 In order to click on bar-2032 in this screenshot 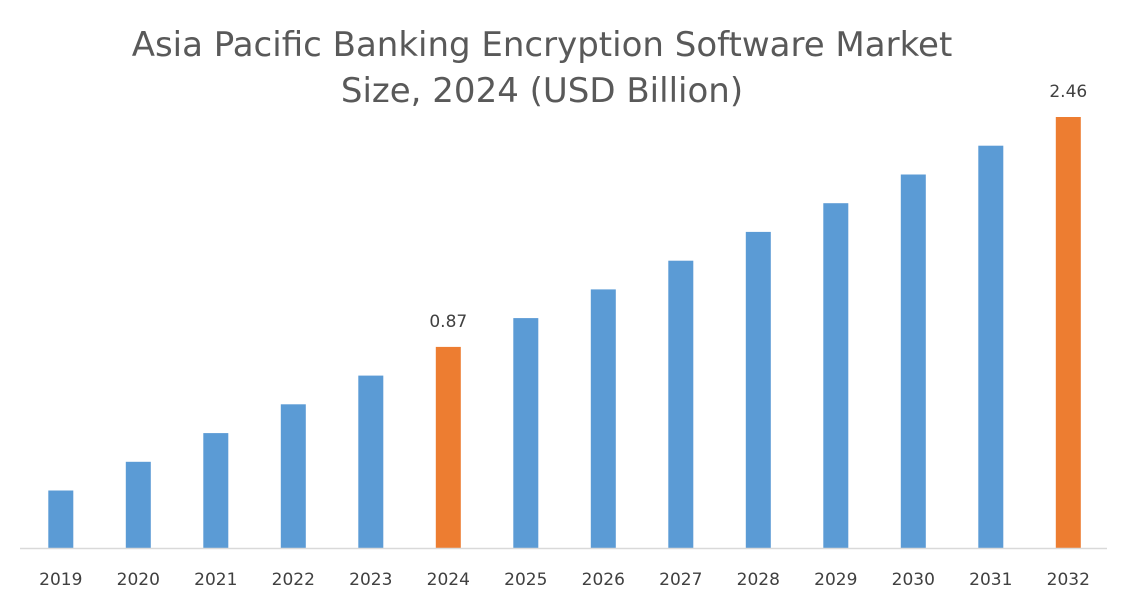, I will do `click(1068, 332)`.